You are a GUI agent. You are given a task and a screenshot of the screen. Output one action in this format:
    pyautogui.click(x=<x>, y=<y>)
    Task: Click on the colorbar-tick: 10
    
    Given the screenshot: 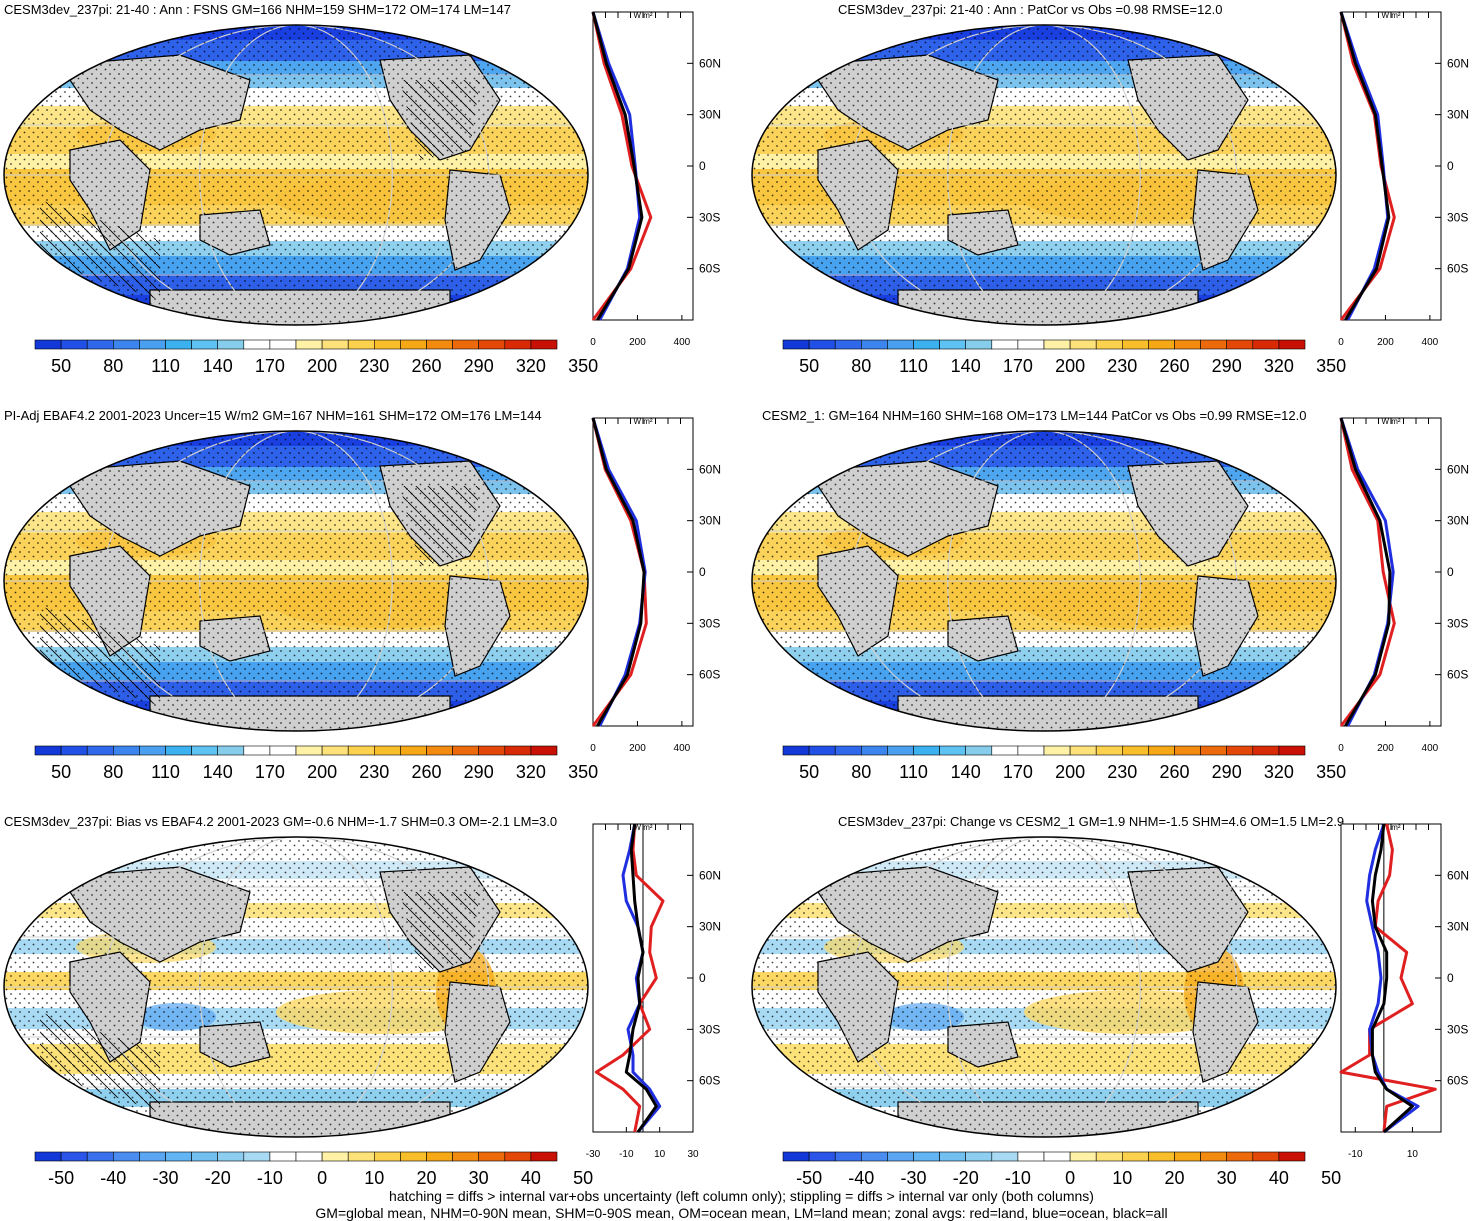 What is the action you would take?
    pyautogui.click(x=1122, y=1178)
    